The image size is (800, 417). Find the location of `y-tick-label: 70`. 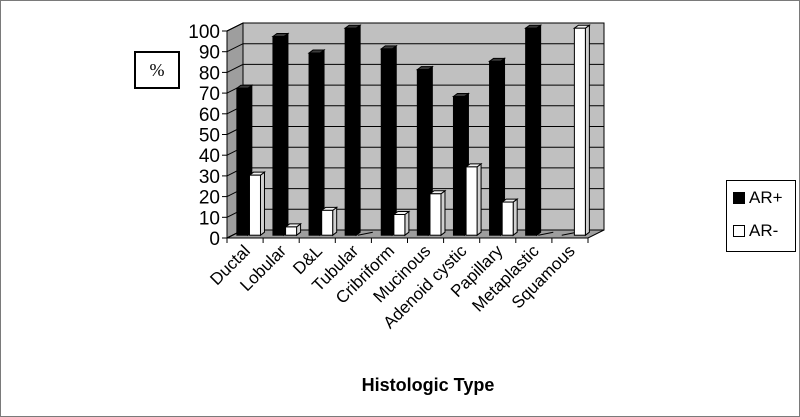

y-tick-label: 70 is located at coordinates (209, 94).